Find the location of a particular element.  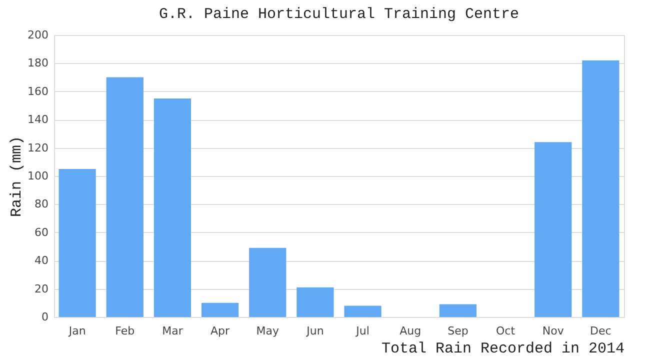

x-axis-title: Total Rain Recorded in 2014 is located at coordinates (502, 349).